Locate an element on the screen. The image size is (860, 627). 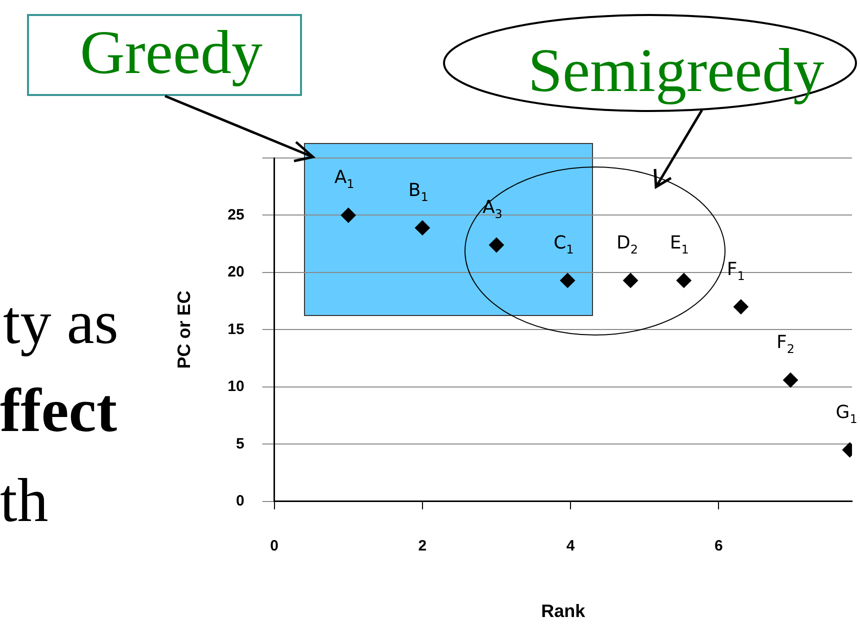
y-tick-label: 0 is located at coordinates (240, 501).